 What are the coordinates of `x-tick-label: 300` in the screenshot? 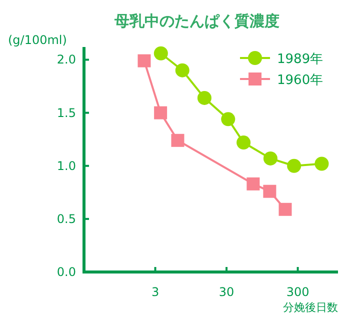 It's located at (298, 292).